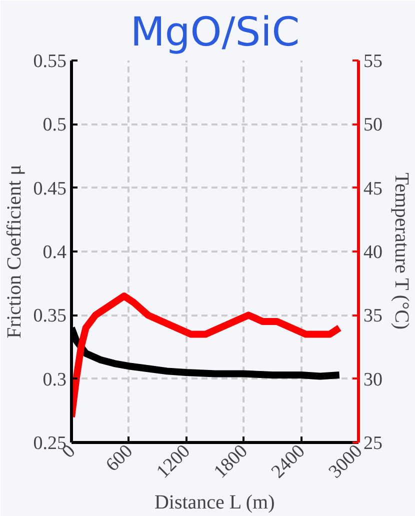 This screenshot has height=516, width=415. Describe the element at coordinates (54, 125) in the screenshot. I see `y-tick-label: 0.5` at that location.